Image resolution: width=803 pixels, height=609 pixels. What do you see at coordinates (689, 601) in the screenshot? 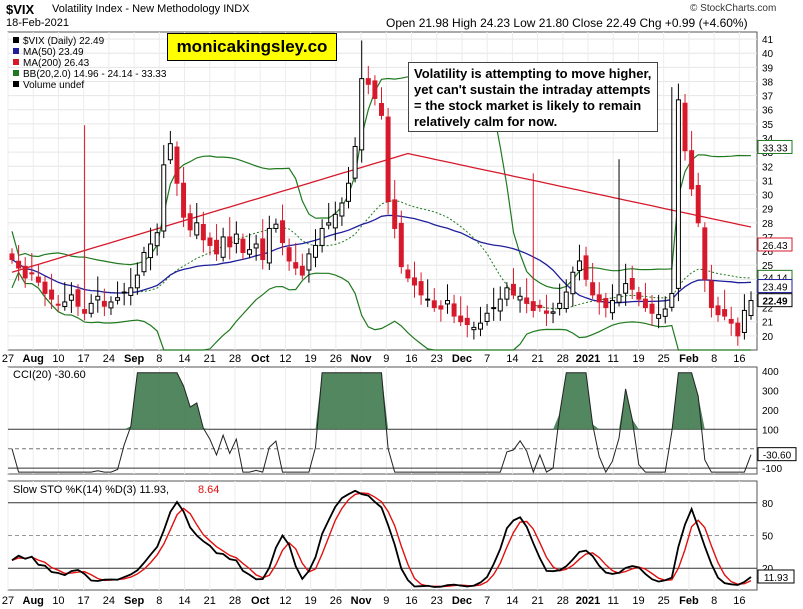
I see `date-label-bottom: Feb` at bounding box center [689, 601].